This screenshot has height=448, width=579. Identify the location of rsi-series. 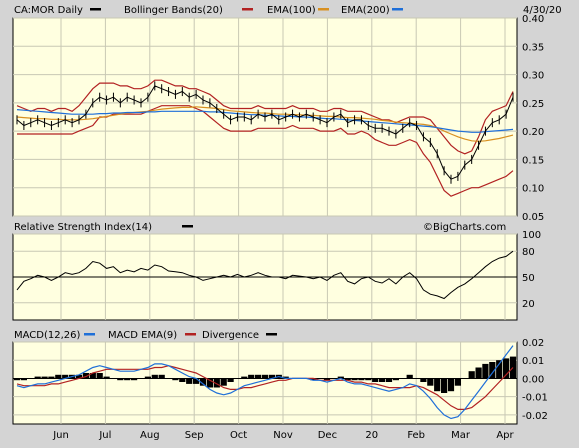
(265, 275).